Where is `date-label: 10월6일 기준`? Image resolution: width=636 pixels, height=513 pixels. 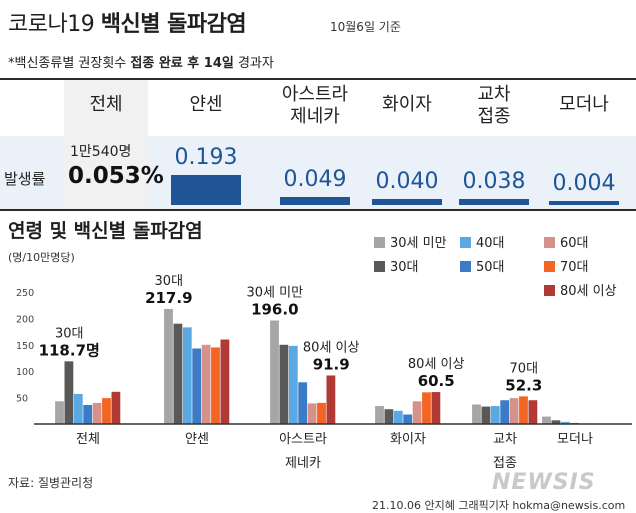
date-label: 10월6일 기준 is located at coordinates (365, 27).